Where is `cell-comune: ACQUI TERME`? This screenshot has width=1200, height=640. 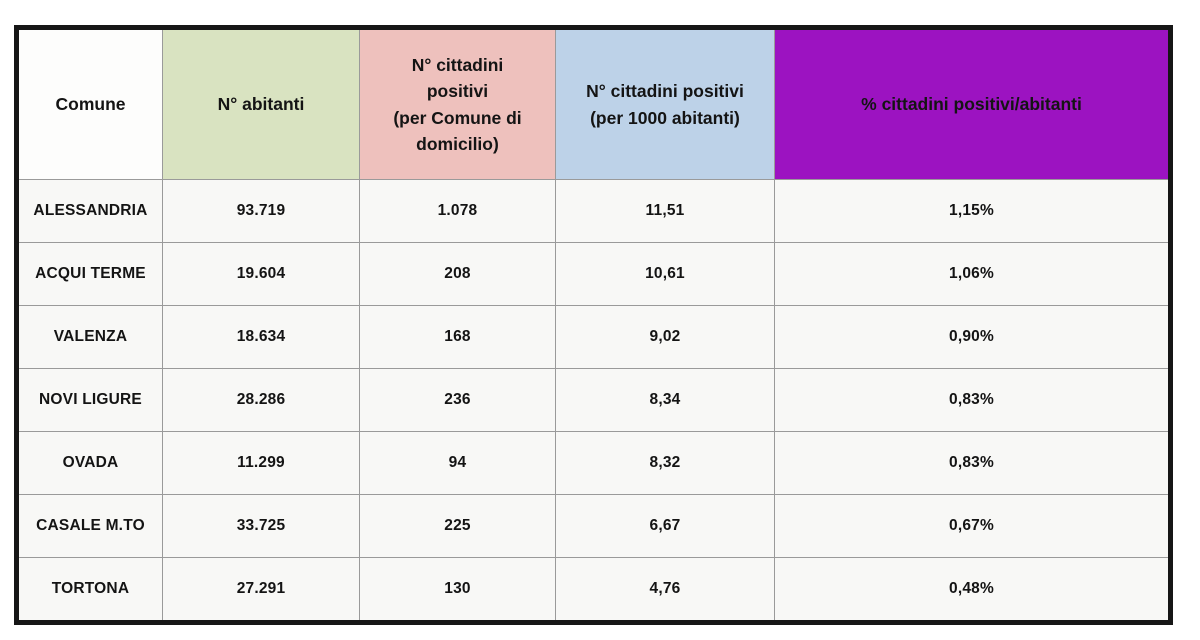 cell-comune: ACQUI TERME is located at coordinates (89, 274).